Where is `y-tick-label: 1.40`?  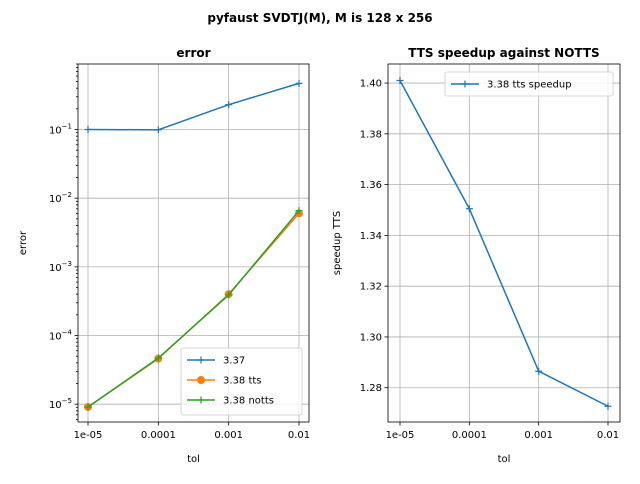 y-tick-label: 1.40 is located at coordinates (371, 84).